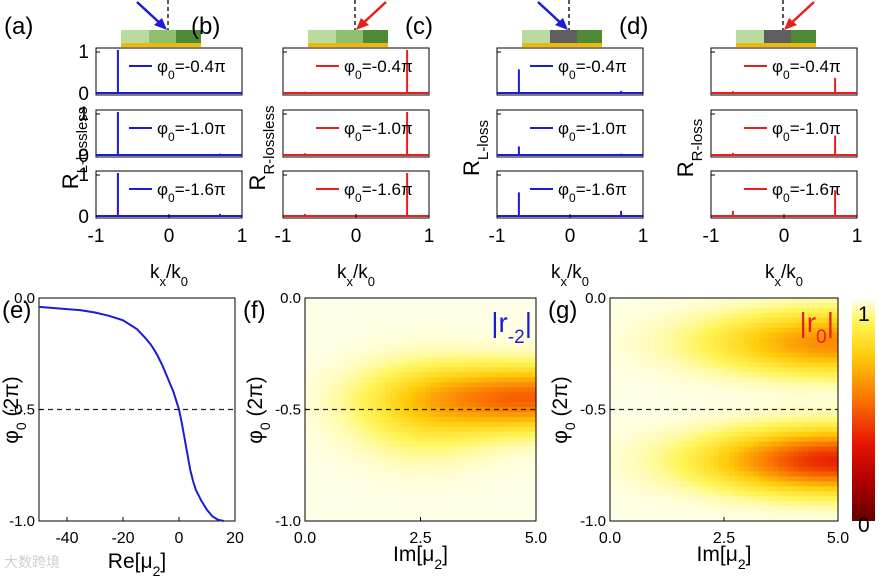 The width and height of the screenshot is (889, 579). Describe the element at coordinates (610, 538) in the screenshot. I see `x-tick-label: 0.0` at that location.